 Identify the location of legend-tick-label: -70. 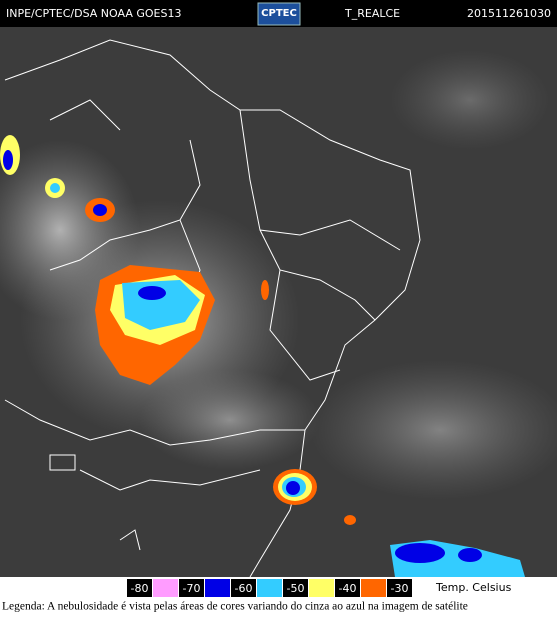
(192, 588).